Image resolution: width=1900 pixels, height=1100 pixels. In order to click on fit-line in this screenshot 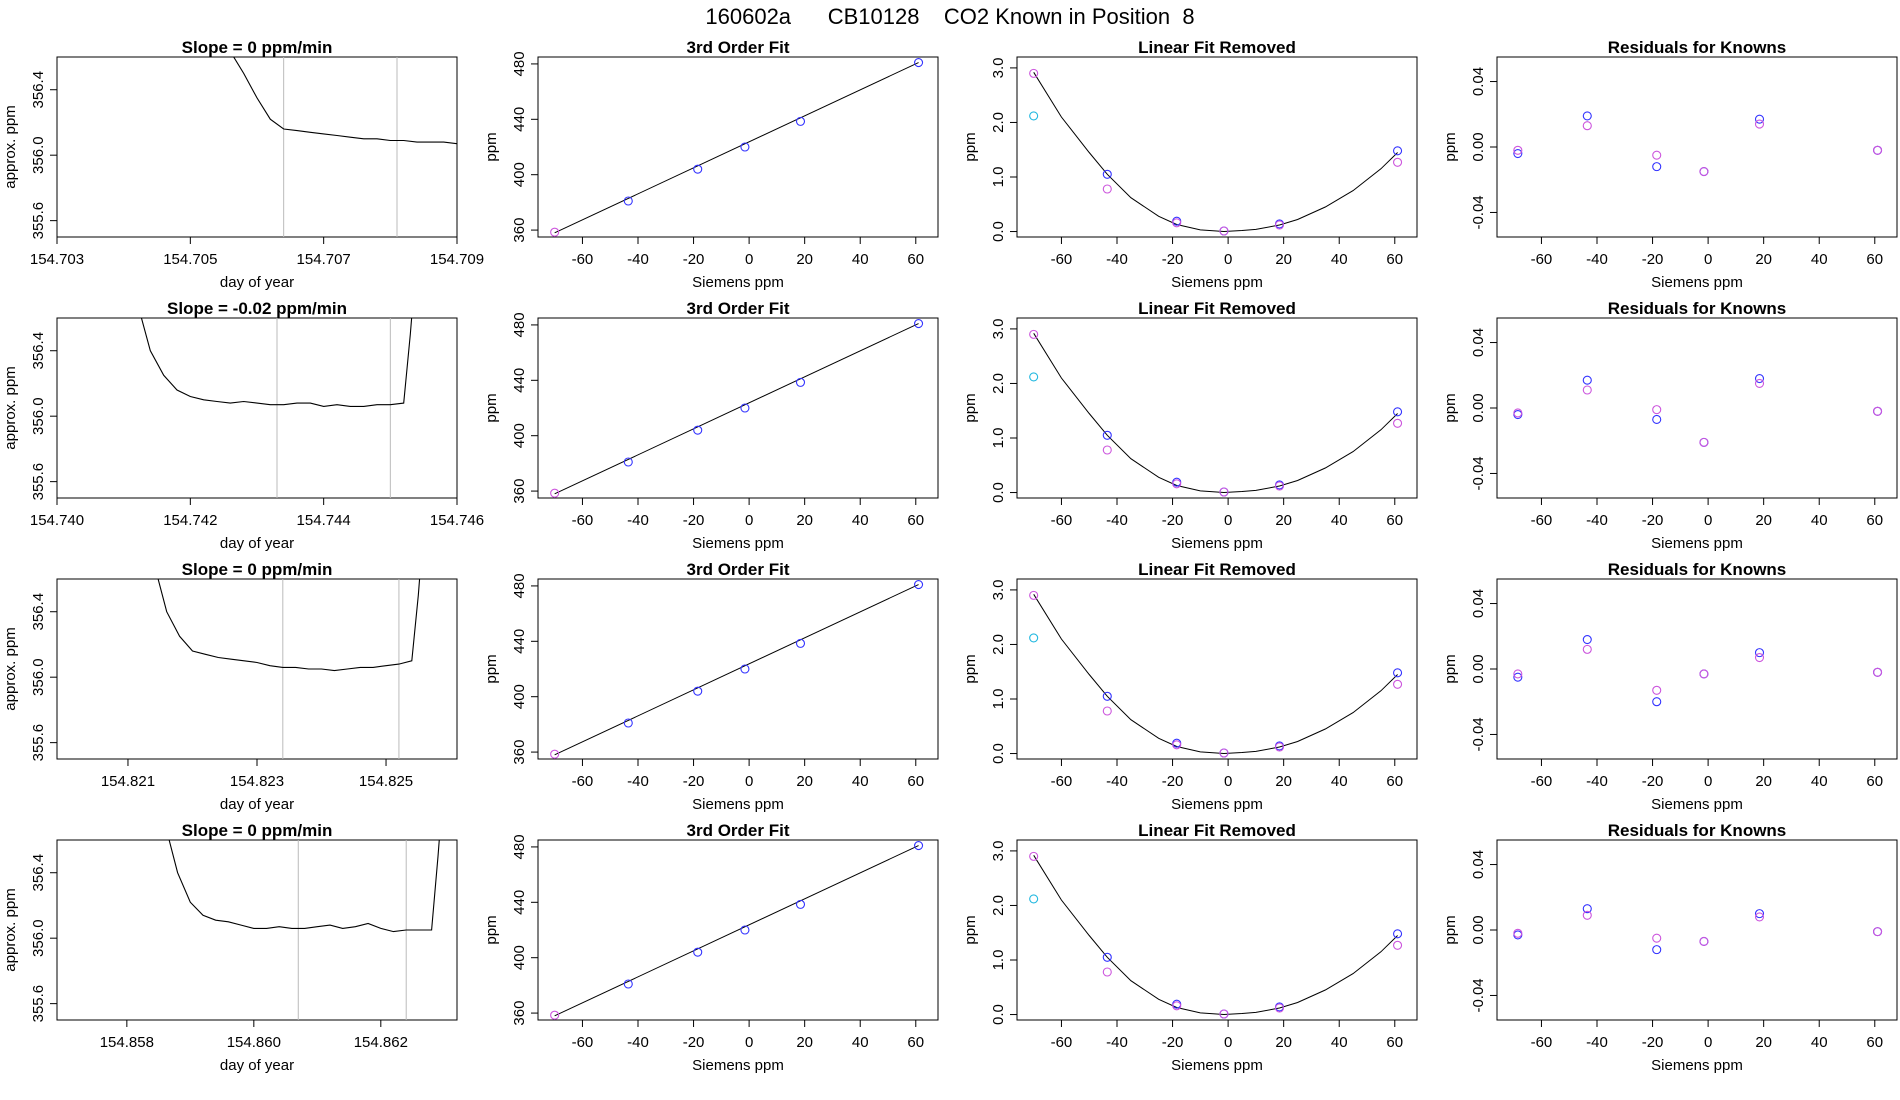, I will do `click(736, 409)`.